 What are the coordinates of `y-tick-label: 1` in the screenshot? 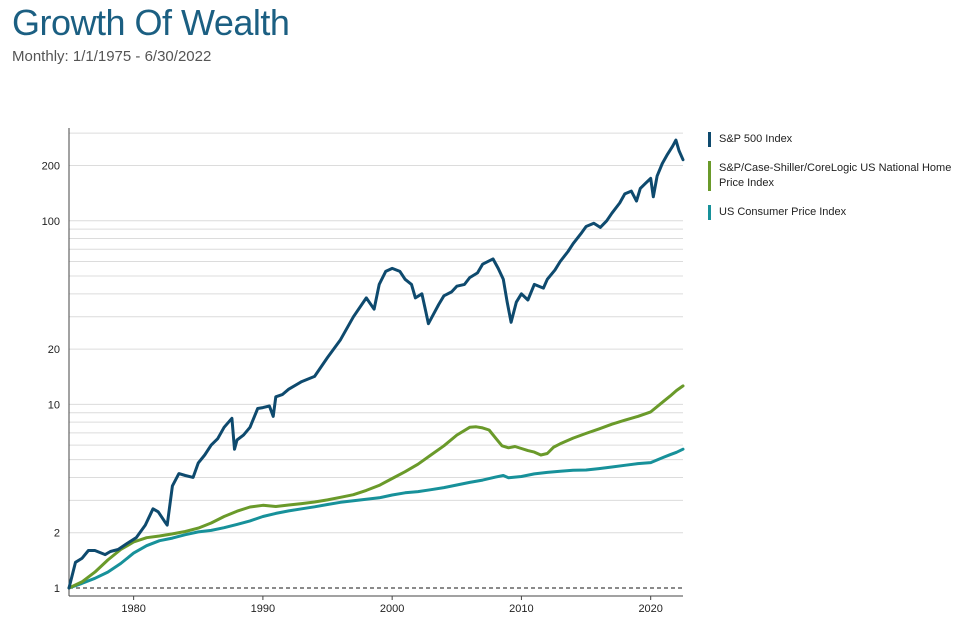 It's located at (57, 589).